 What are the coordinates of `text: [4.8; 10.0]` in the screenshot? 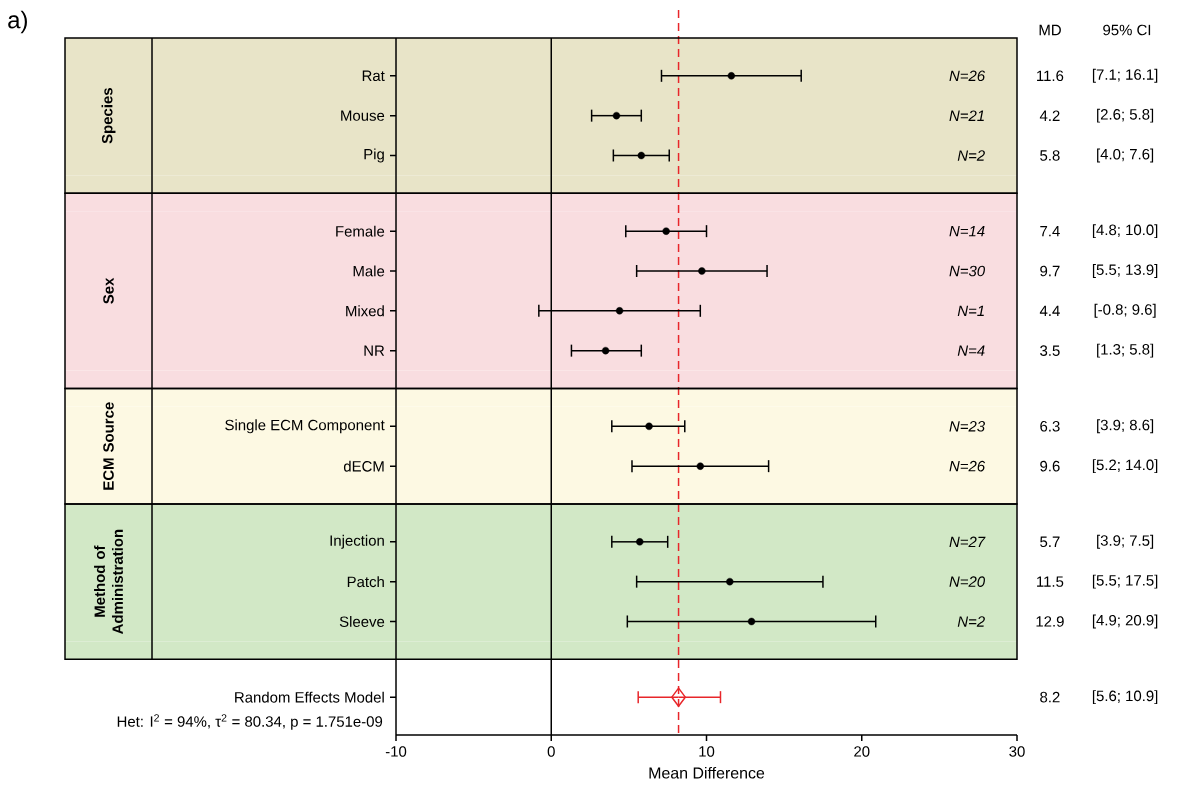 It's located at (1125, 231).